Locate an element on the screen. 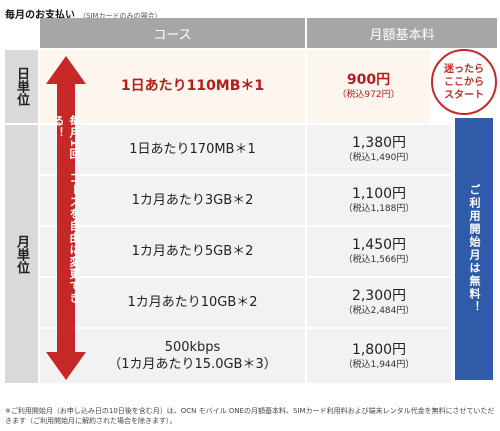 This screenshot has height=431, width=500. title-note: （SIMカードのみの場合） is located at coordinates (120, 16).